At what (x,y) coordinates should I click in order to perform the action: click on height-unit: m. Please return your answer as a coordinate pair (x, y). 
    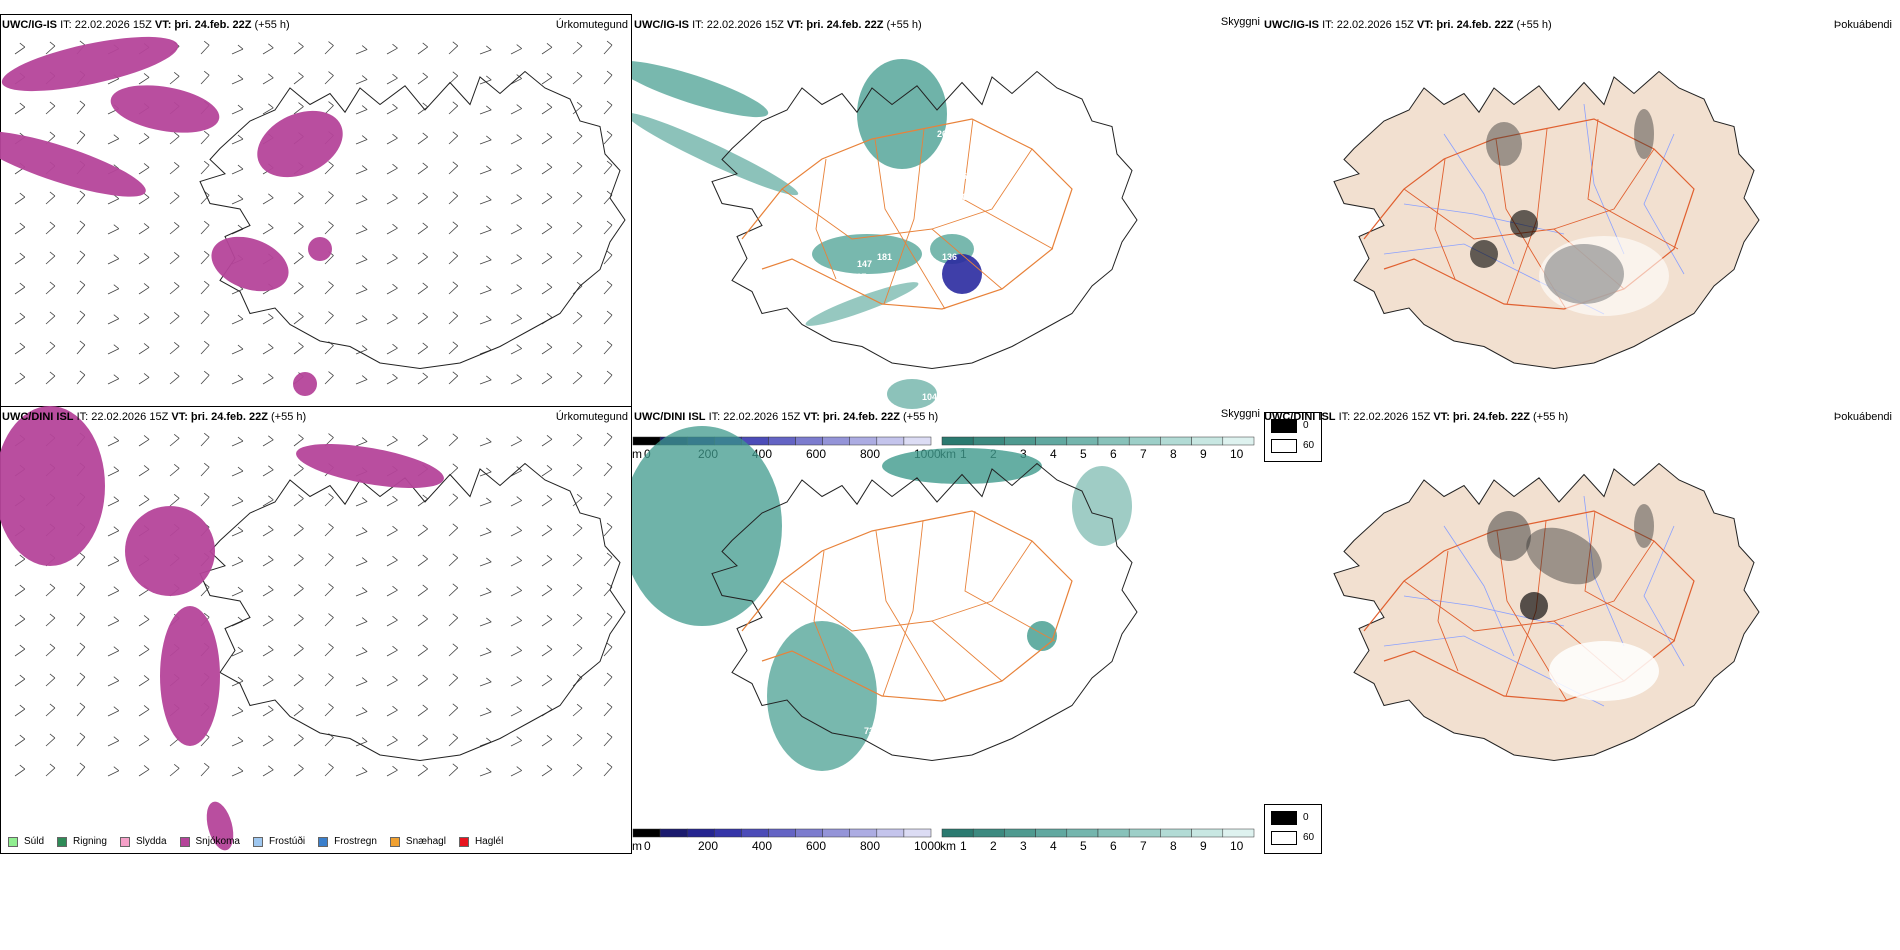
    Looking at the image, I should click on (637, 846).